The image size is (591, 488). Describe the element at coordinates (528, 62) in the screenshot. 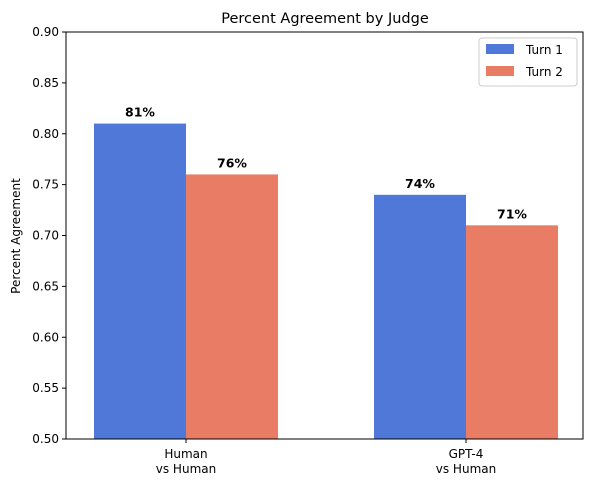

I see `legend: Turn 1 Turn 2` at that location.